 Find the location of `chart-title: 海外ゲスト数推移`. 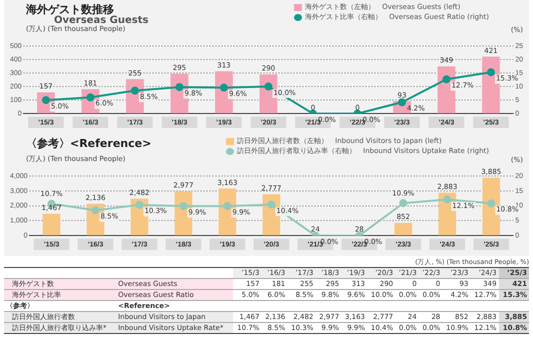

chart-title: 海外ゲスト数推移 is located at coordinates (70, 9).